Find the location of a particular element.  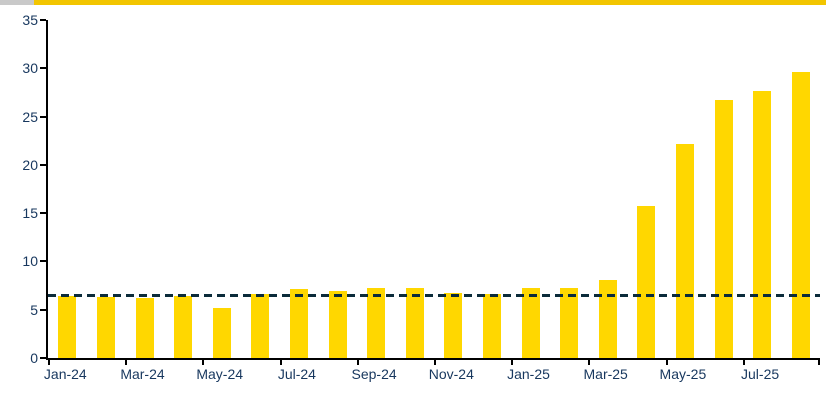

top-strip-gold-segment is located at coordinates (430, 2).